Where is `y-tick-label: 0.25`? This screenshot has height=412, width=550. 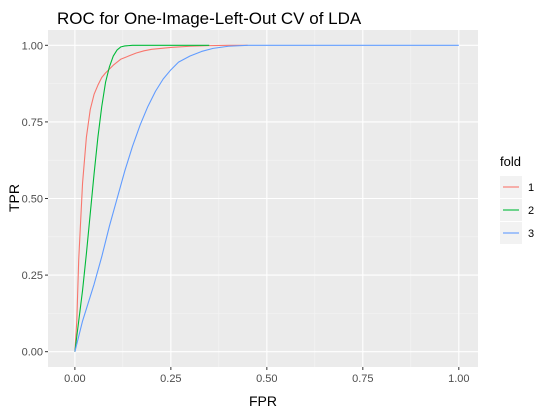 y-tick-label: 0.25 is located at coordinates (32, 276).